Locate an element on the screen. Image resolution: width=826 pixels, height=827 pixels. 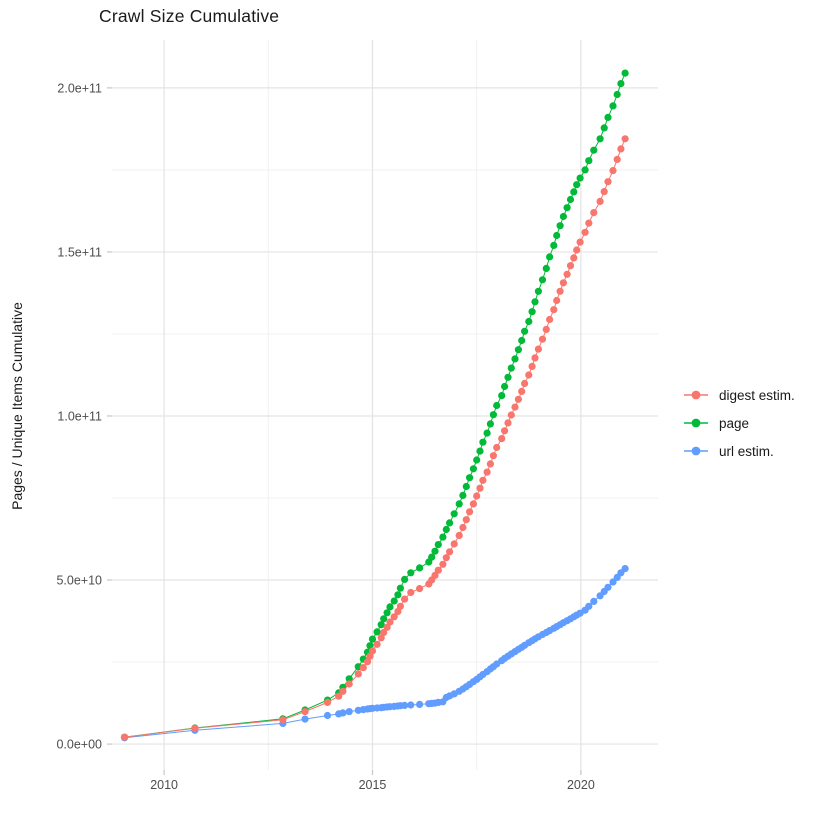
x-tick-label: 2015 is located at coordinates (373, 785).